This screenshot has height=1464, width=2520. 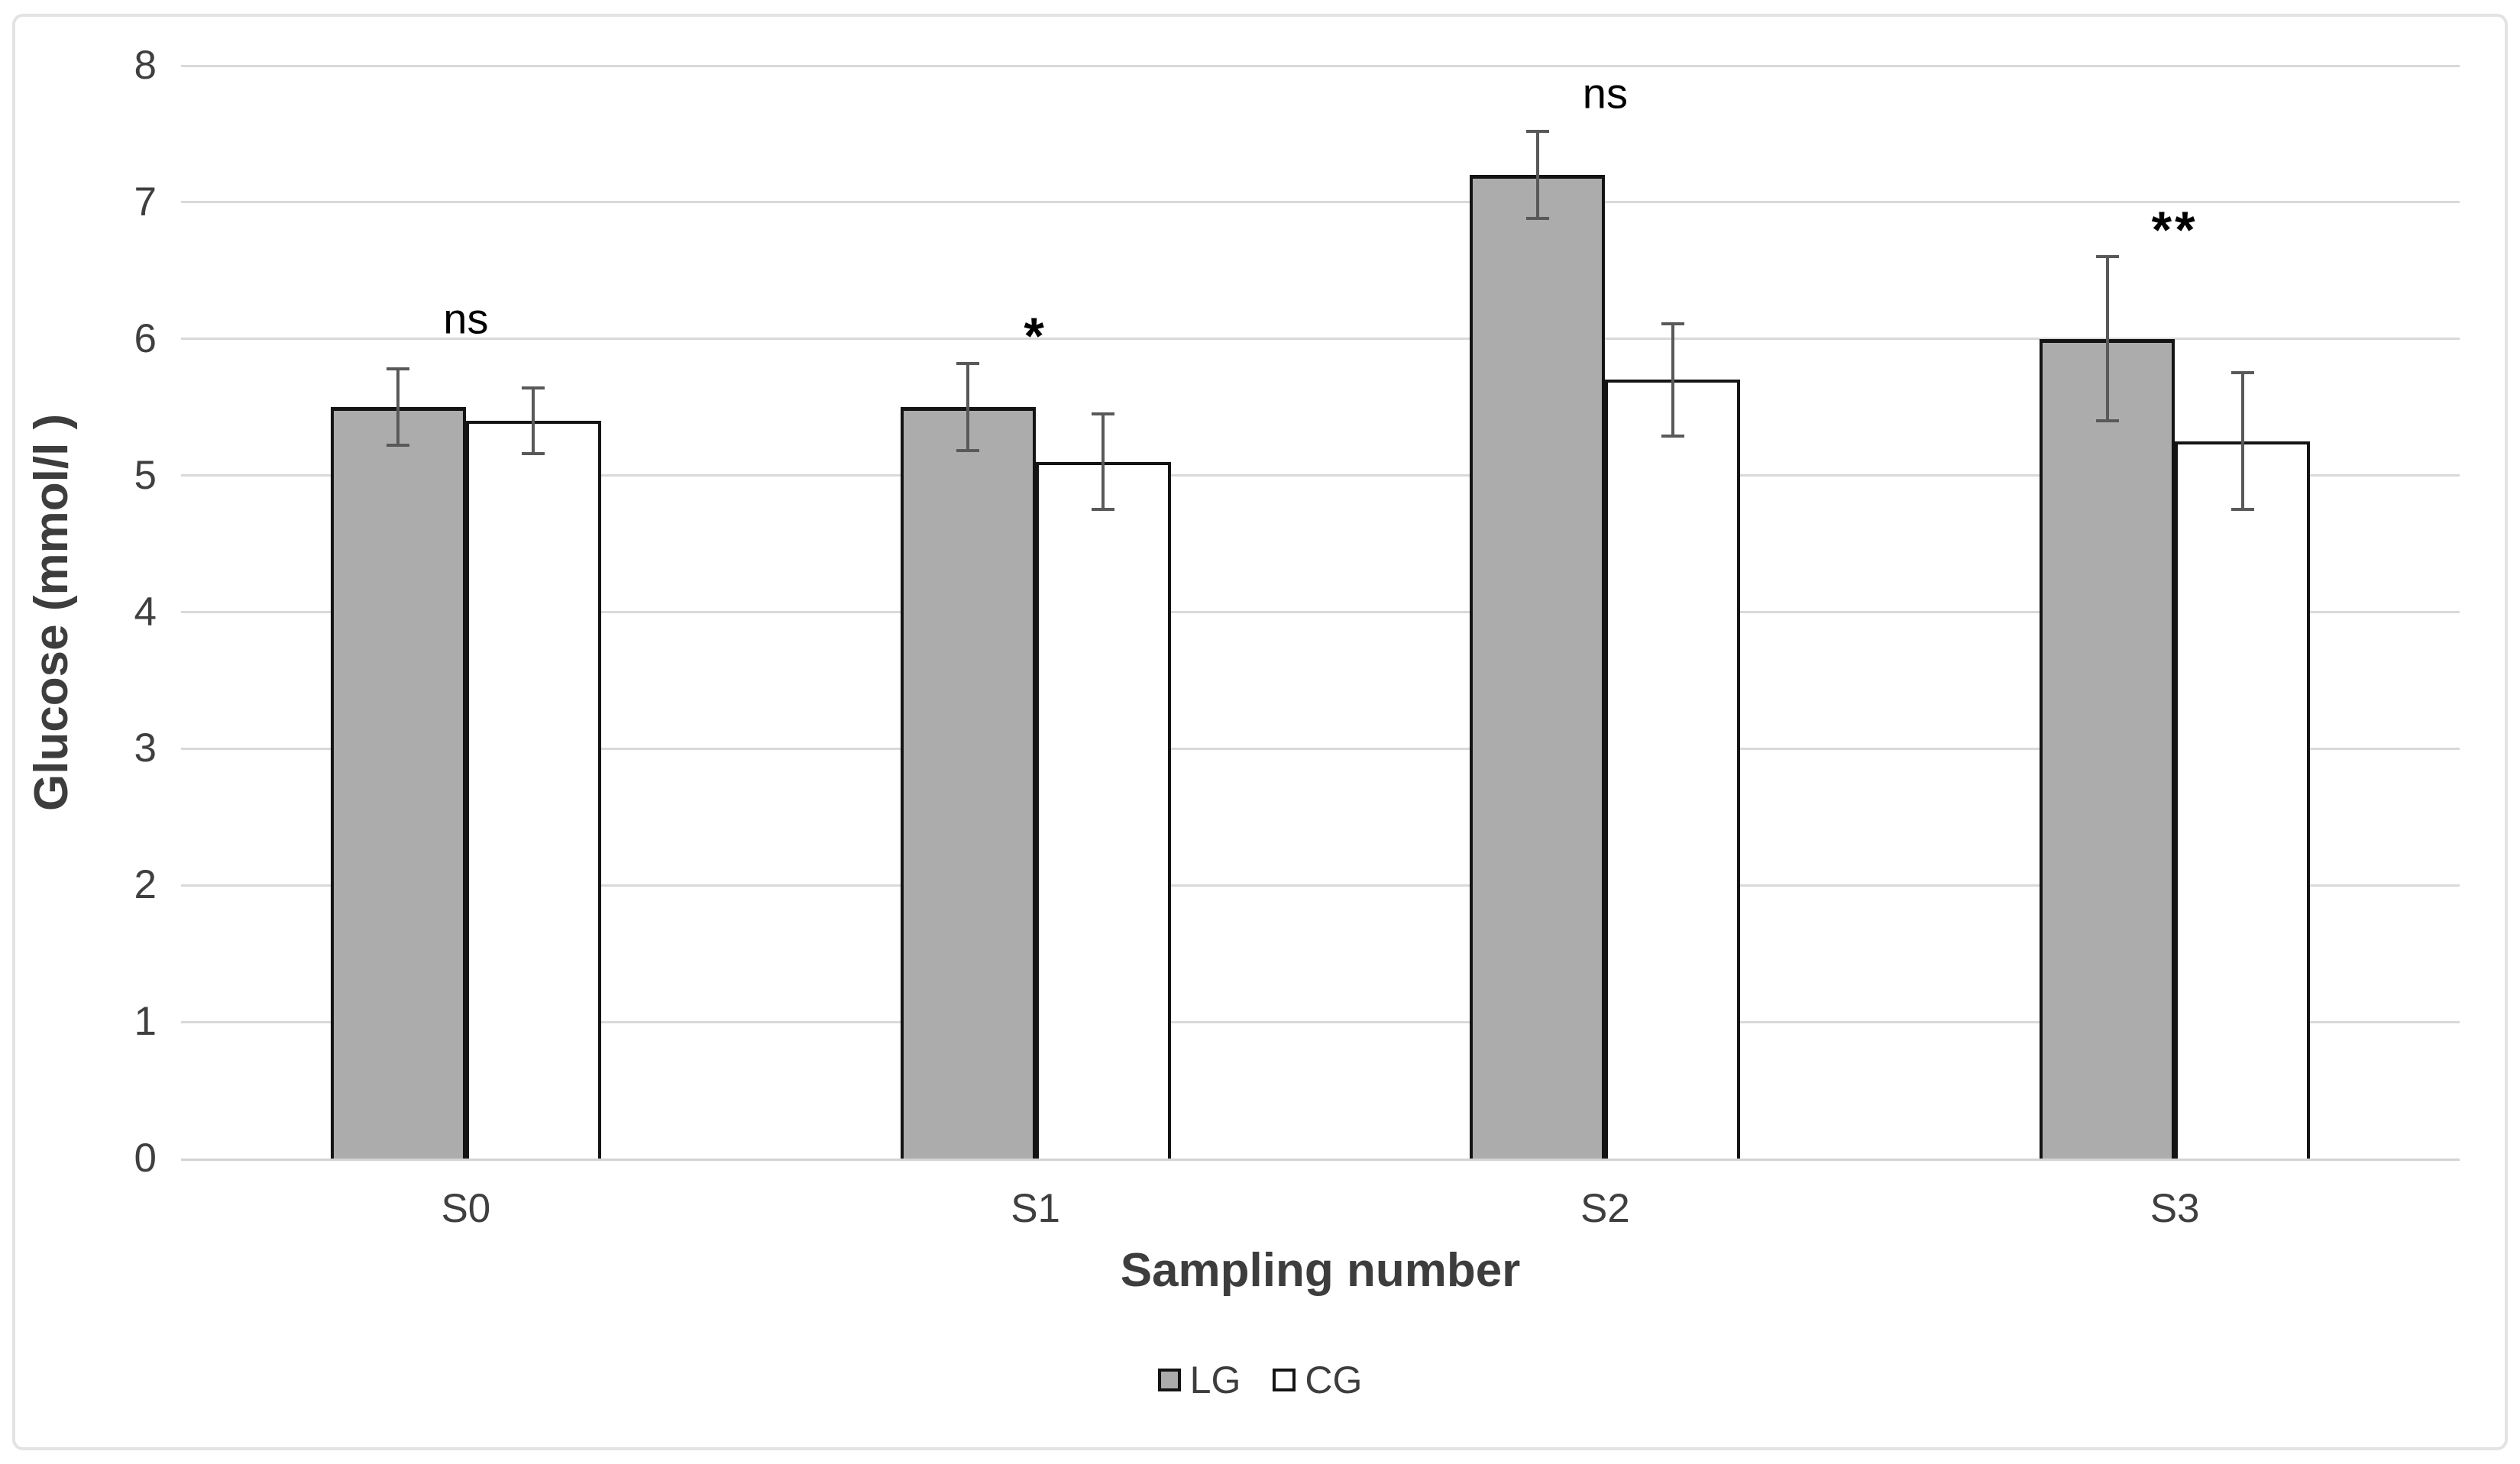 I want to click on gridline-y1, so click(x=1320, y=1022).